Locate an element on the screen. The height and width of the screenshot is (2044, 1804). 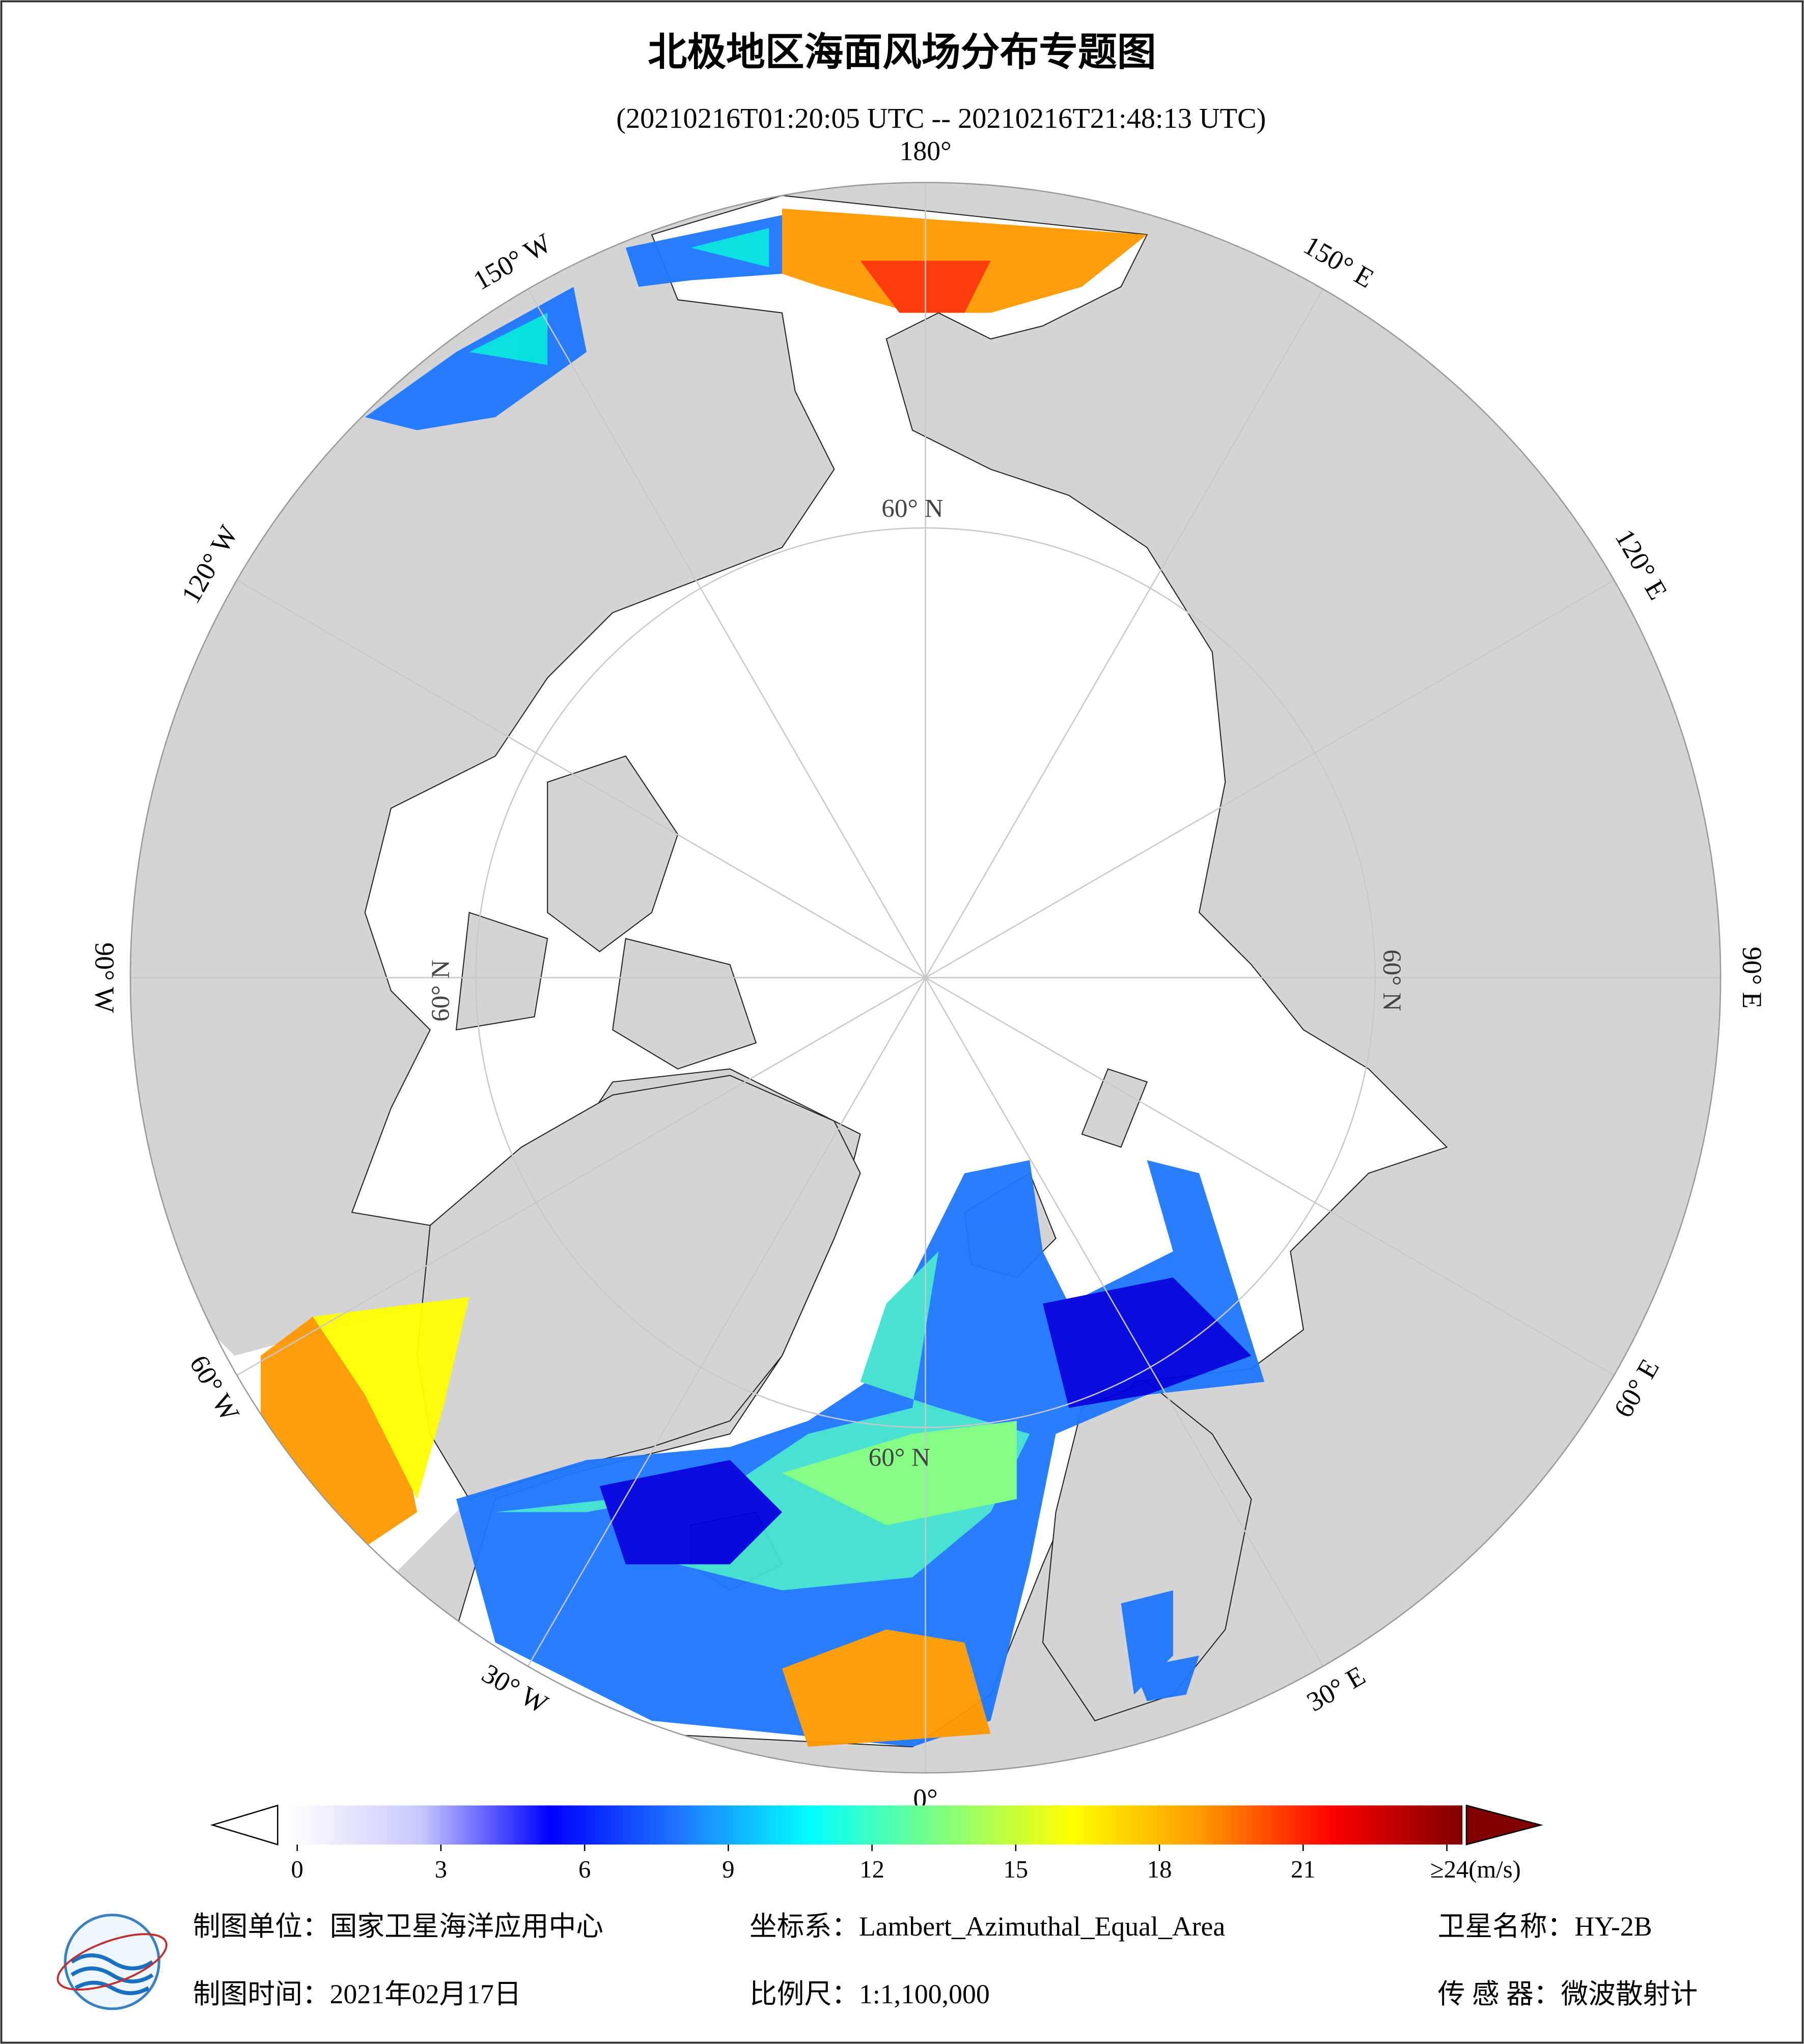
footer-unit: 制图单位：国家卫星海洋应用中心 is located at coordinates (398, 1926).